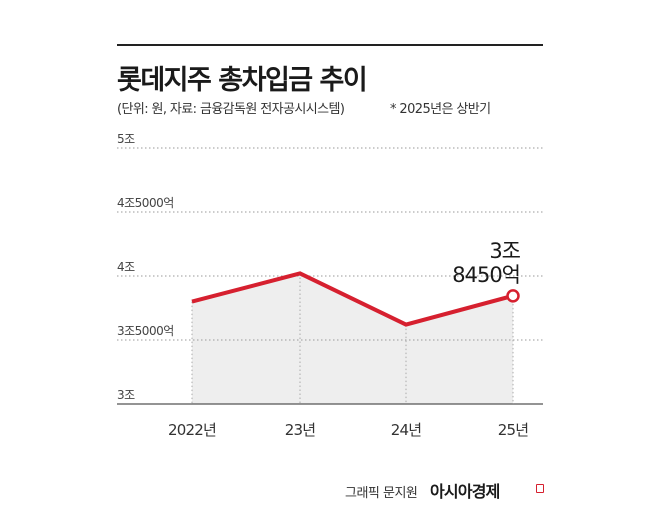  Describe the element at coordinates (126, 395) in the screenshot. I see `y-tick-label: 3조` at that location.